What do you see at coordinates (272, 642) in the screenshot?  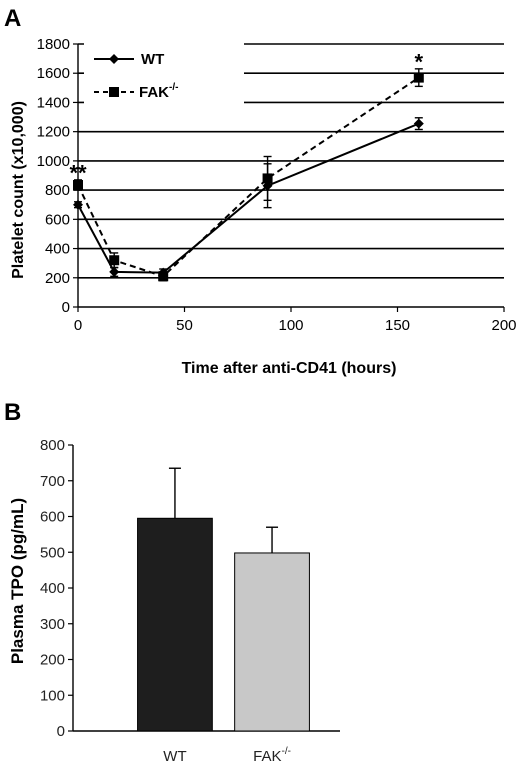 I see `bar-fak` at bounding box center [272, 642].